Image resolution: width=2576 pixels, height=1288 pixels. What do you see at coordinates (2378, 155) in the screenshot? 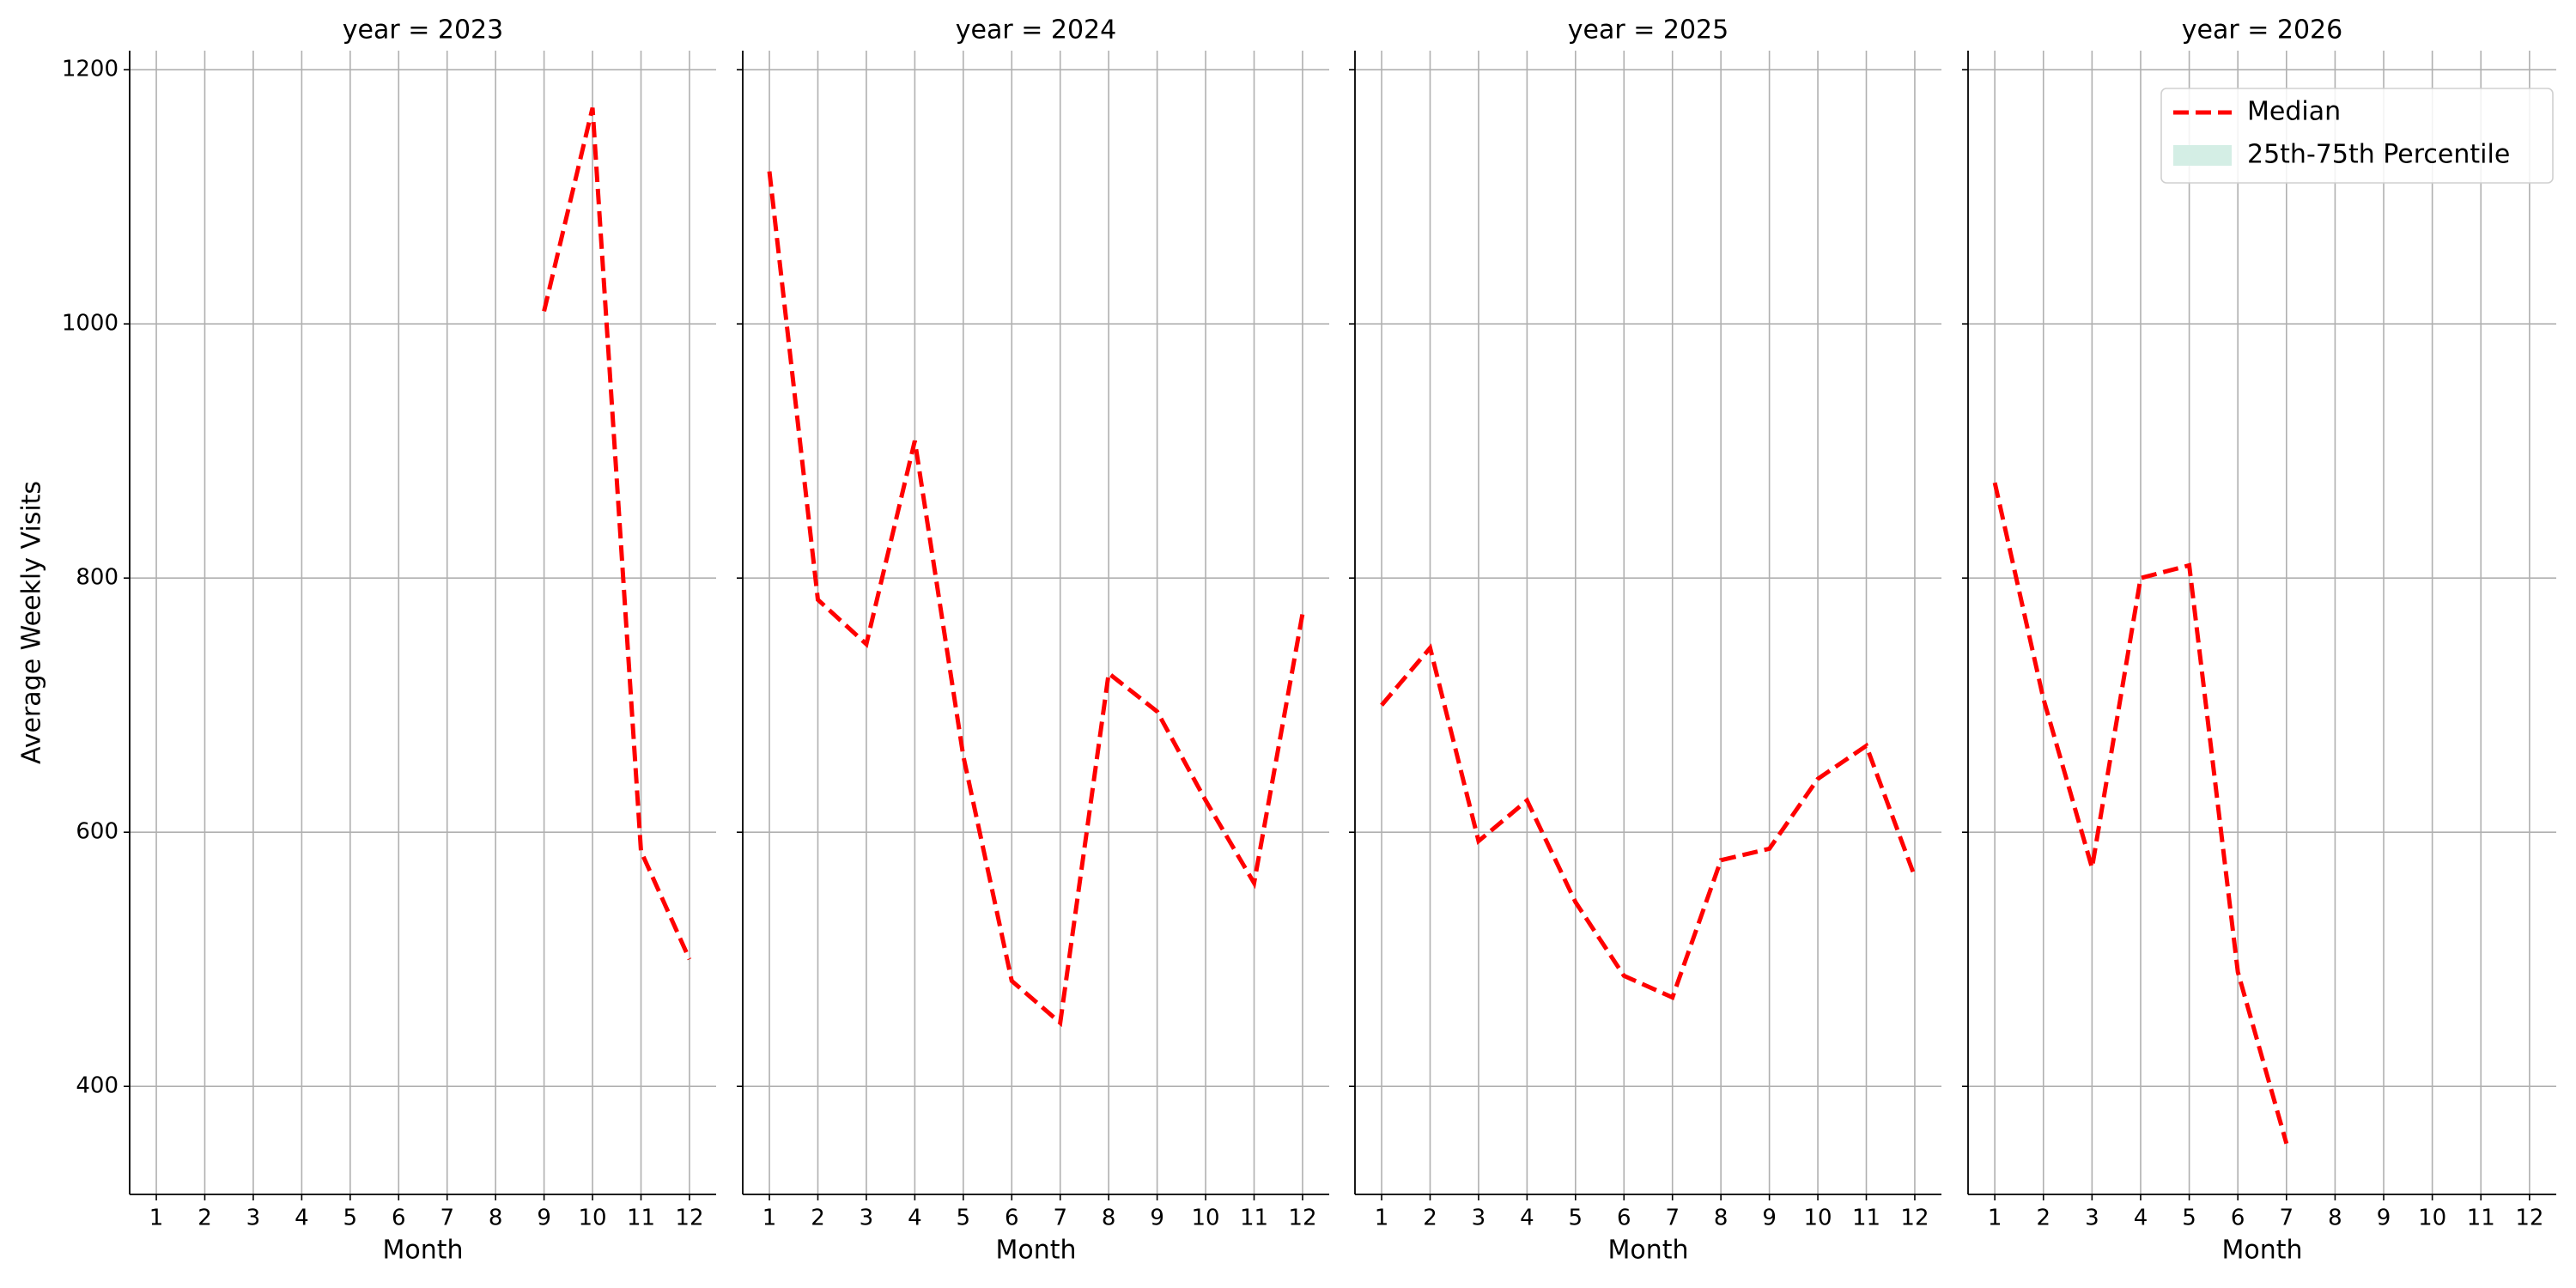
I see `legend-label: 25th-75th Percentile` at bounding box center [2378, 155].